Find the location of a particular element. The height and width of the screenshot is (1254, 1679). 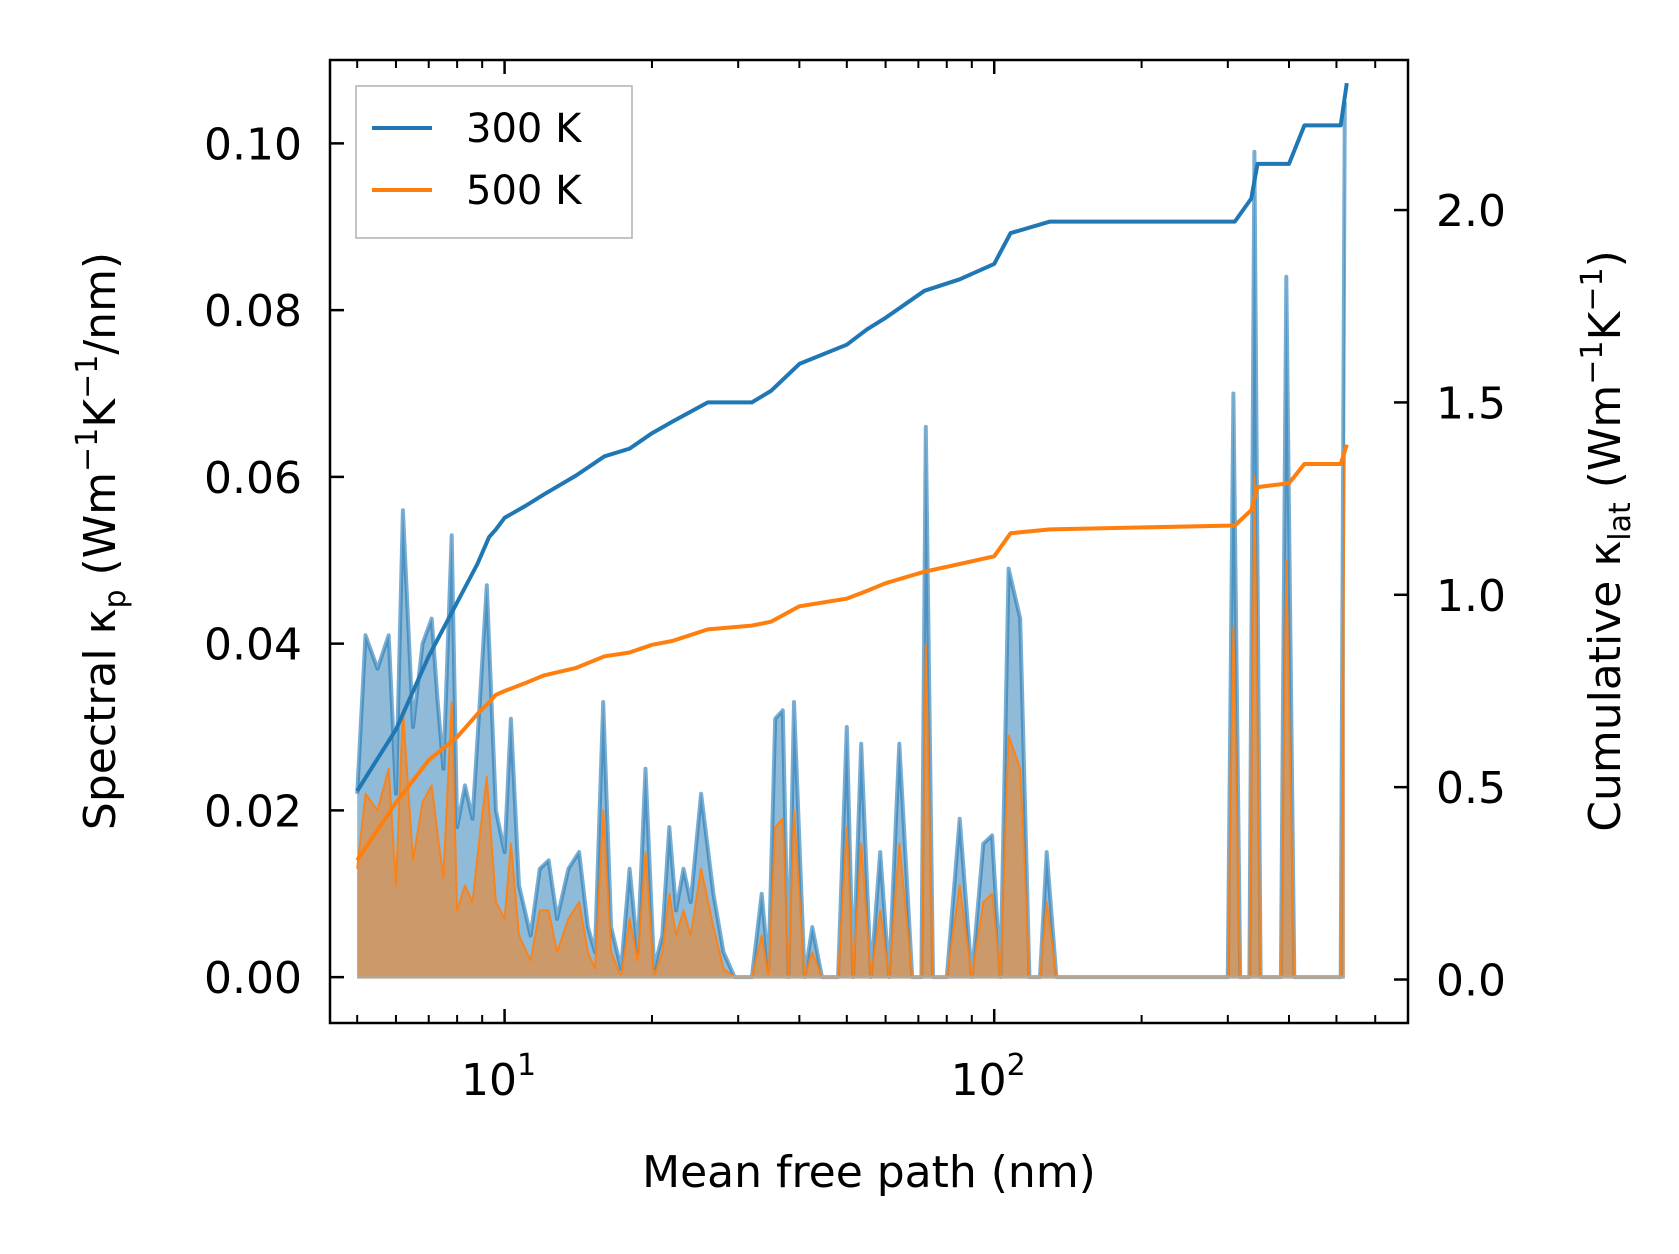

legend-box is located at coordinates (494, 162).